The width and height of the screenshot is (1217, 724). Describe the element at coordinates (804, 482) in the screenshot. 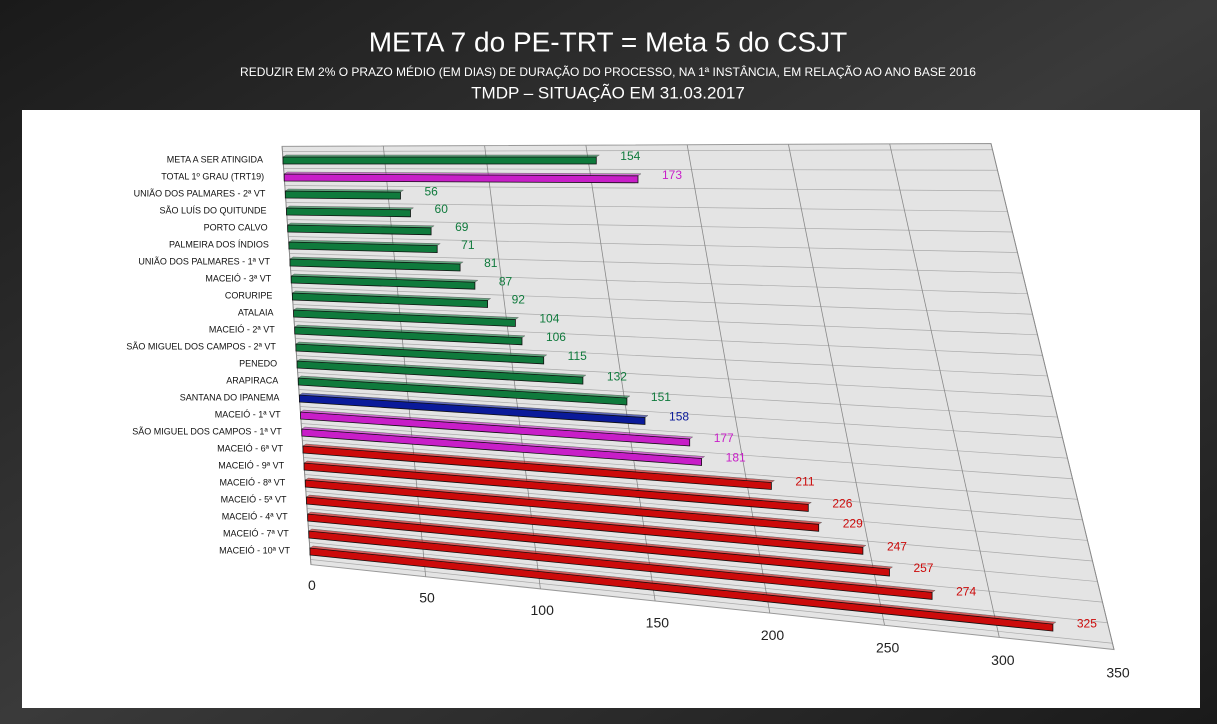

I see `value-label: 211` at that location.